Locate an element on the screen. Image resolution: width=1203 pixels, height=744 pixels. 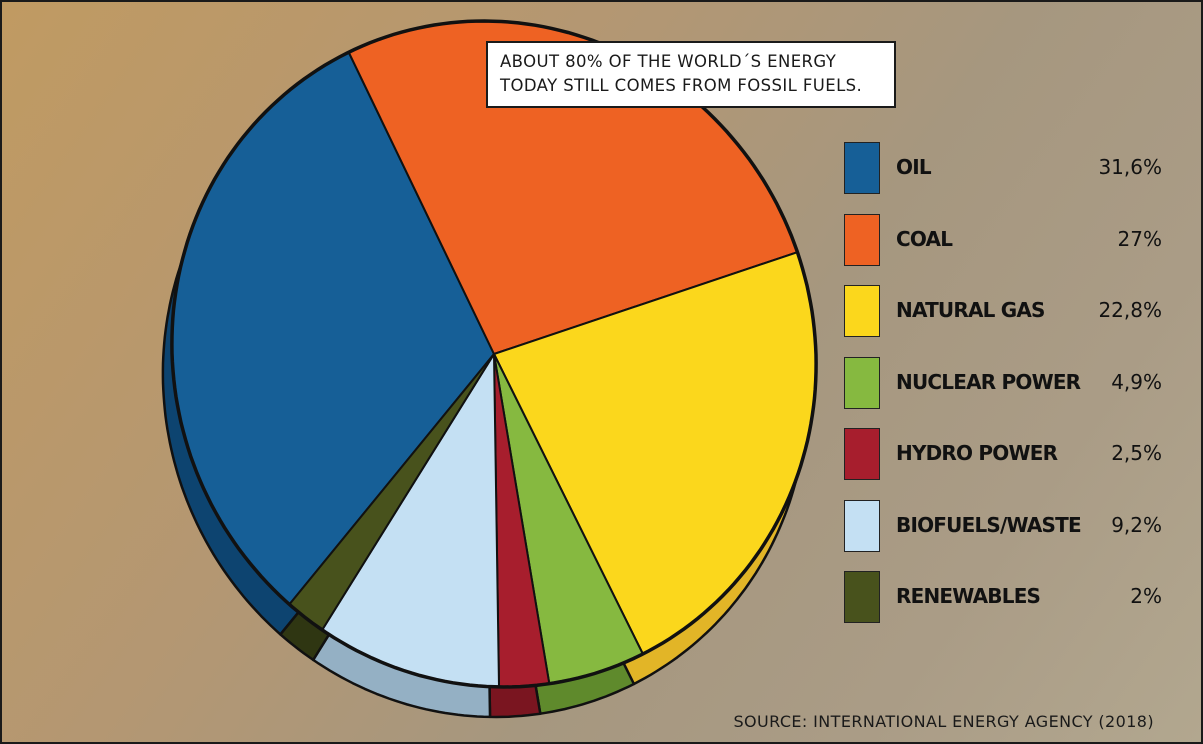
legend-label: OIL is located at coordinates (914, 167).